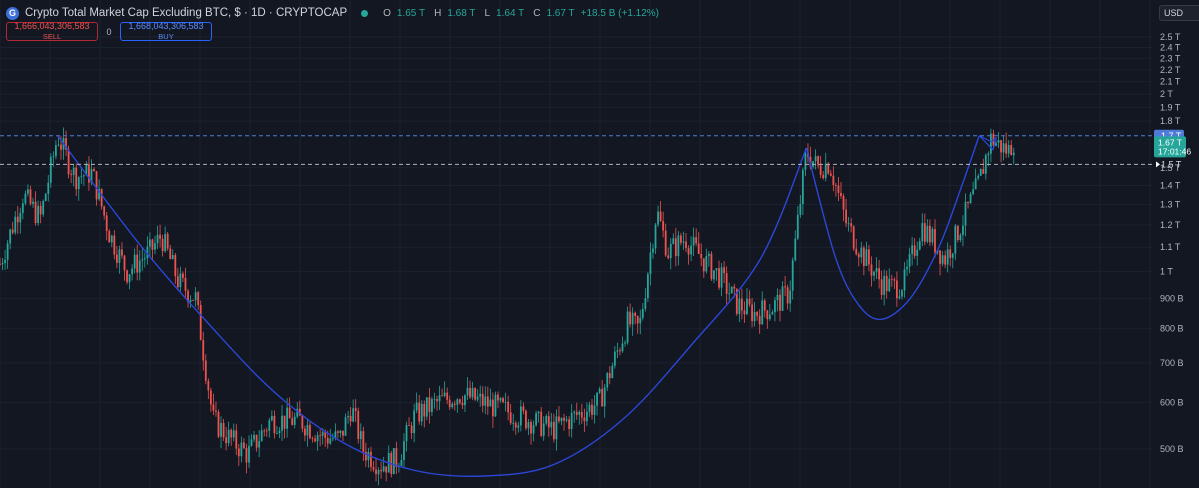 This screenshot has width=1199, height=488. I want to click on buy-button: 1,668,043,306,583 BUY, so click(166, 31).